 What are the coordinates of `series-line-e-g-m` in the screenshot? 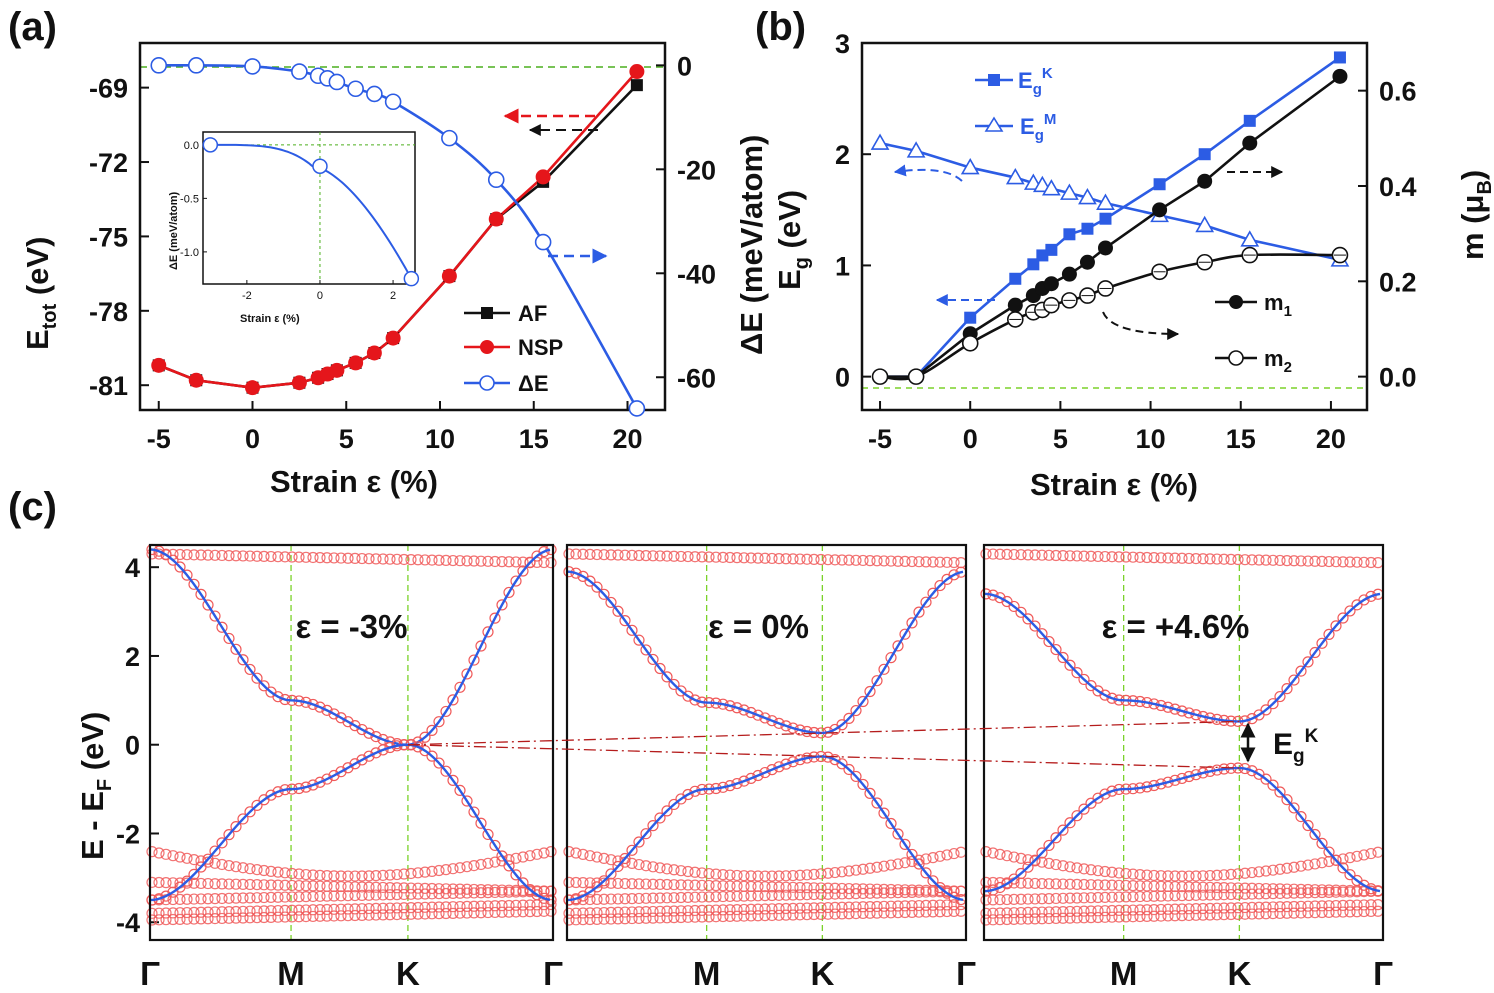 It's located at (1110, 201).